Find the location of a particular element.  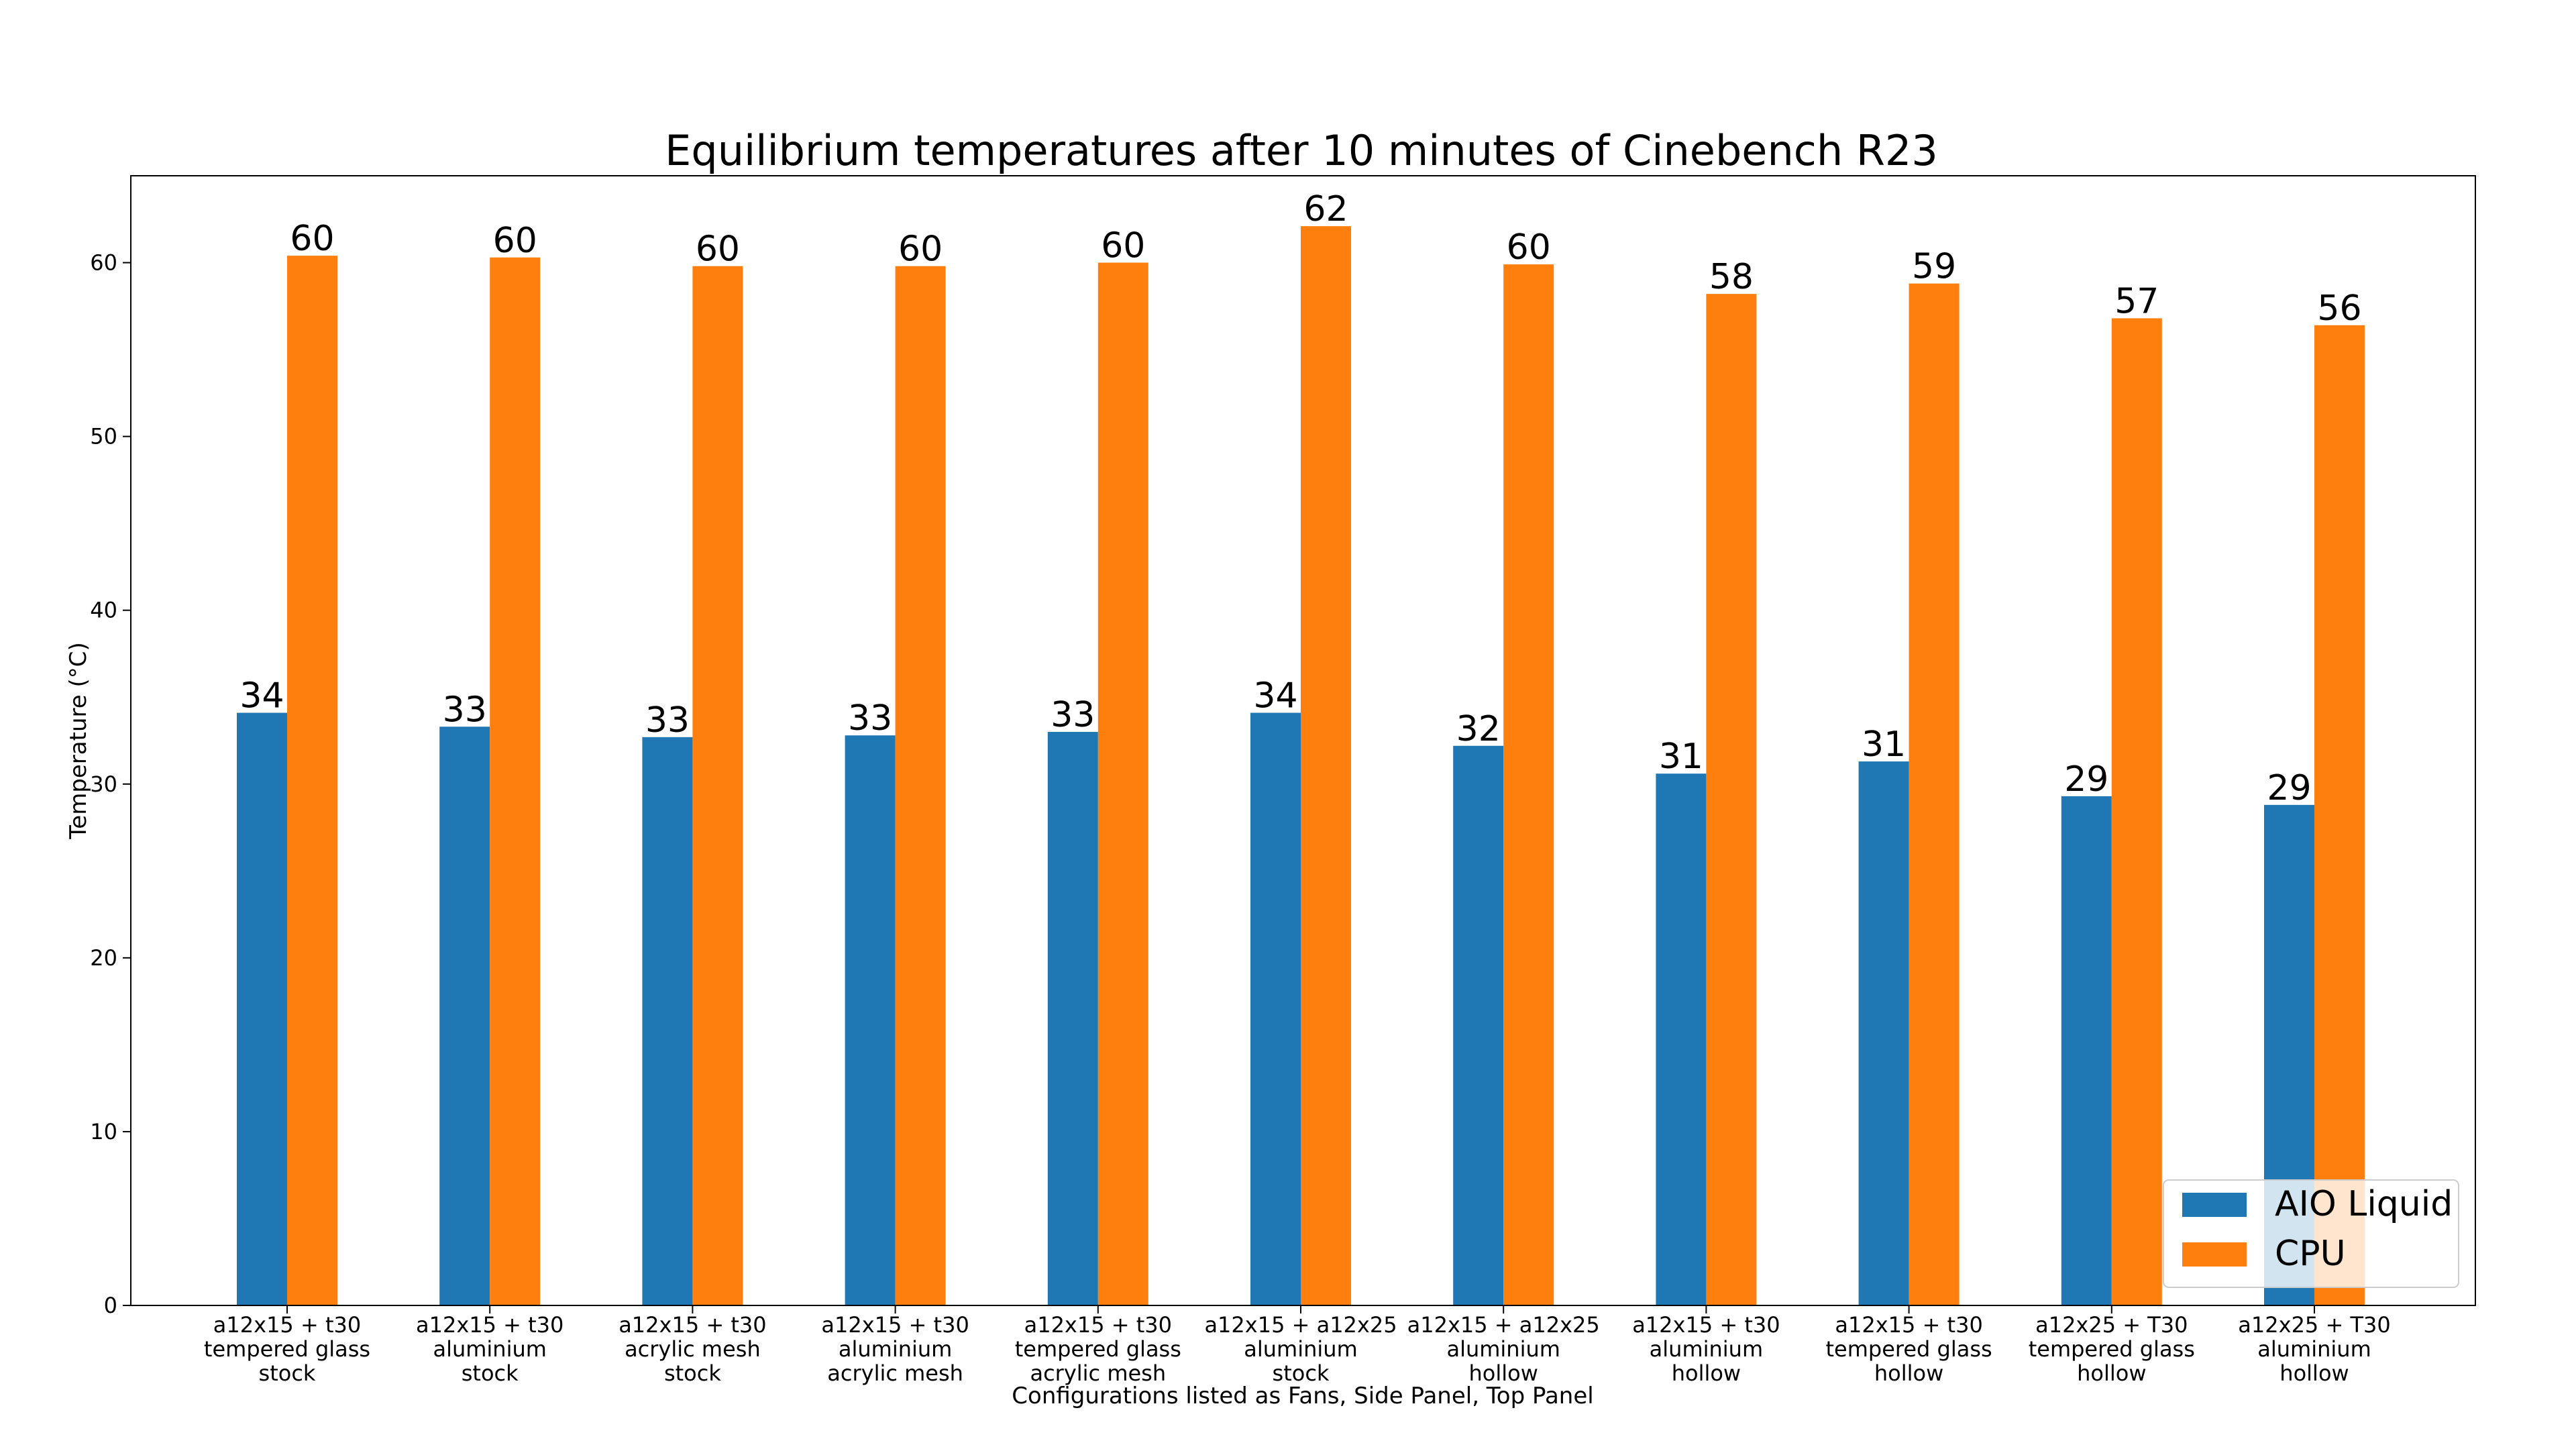

legend-label: CPU is located at coordinates (2310, 1254).